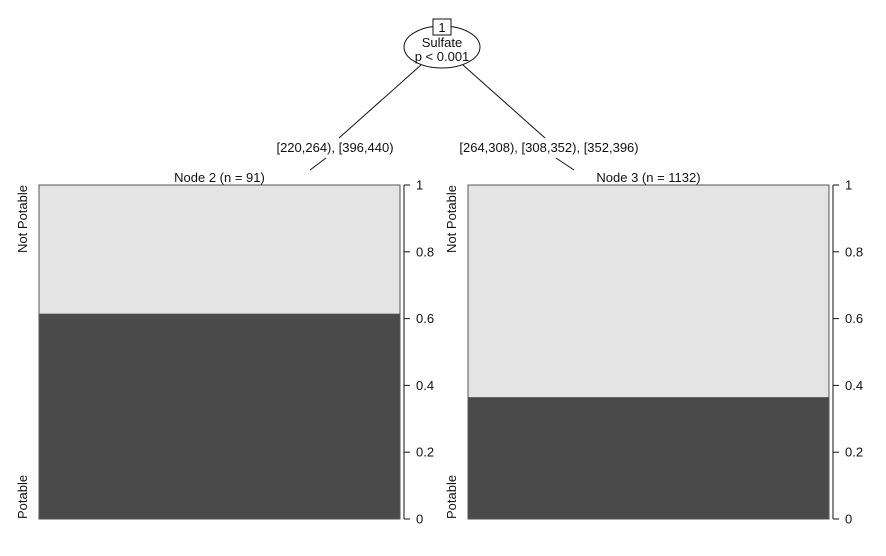 The height and width of the screenshot is (556, 886). I want to click on split-pvalue-label: p < 0.001, so click(442, 56).